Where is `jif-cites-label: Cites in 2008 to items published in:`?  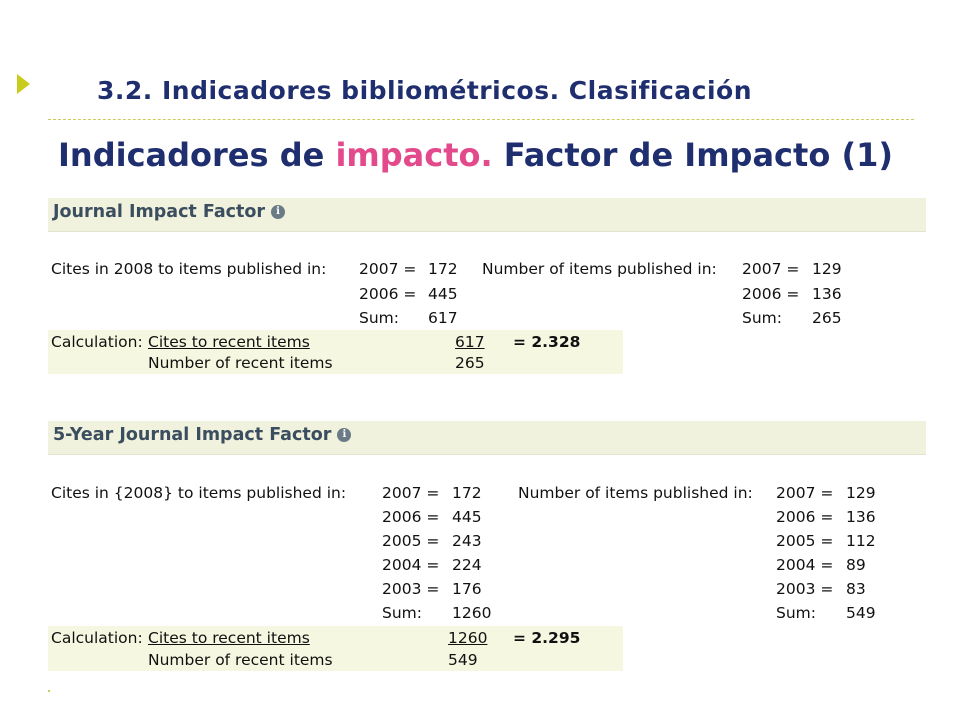 jif-cites-label: Cites in 2008 to items published in: is located at coordinates (189, 269).